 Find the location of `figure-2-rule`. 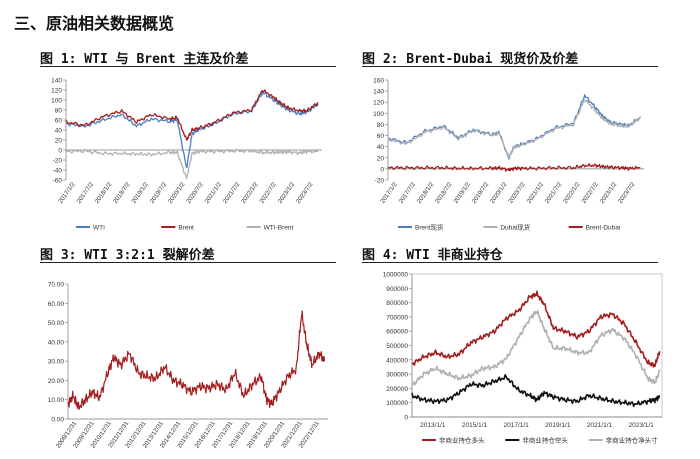

figure-2-rule is located at coordinates (510, 67).